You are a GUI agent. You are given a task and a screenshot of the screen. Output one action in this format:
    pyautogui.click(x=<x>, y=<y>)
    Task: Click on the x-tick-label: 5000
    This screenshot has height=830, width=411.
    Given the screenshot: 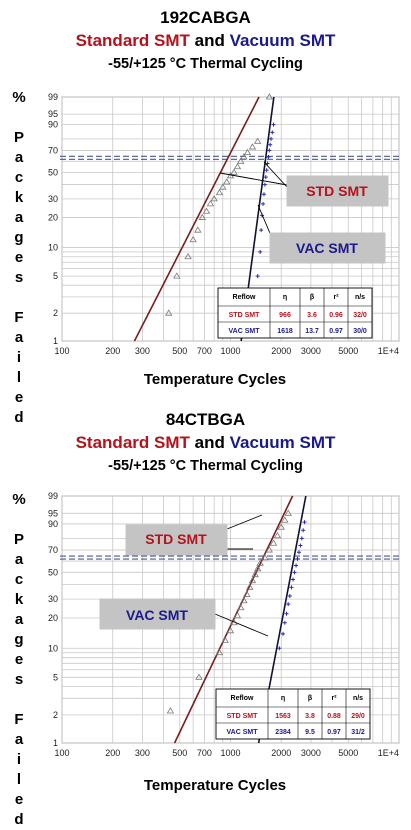 What is the action you would take?
    pyautogui.click(x=348, y=351)
    